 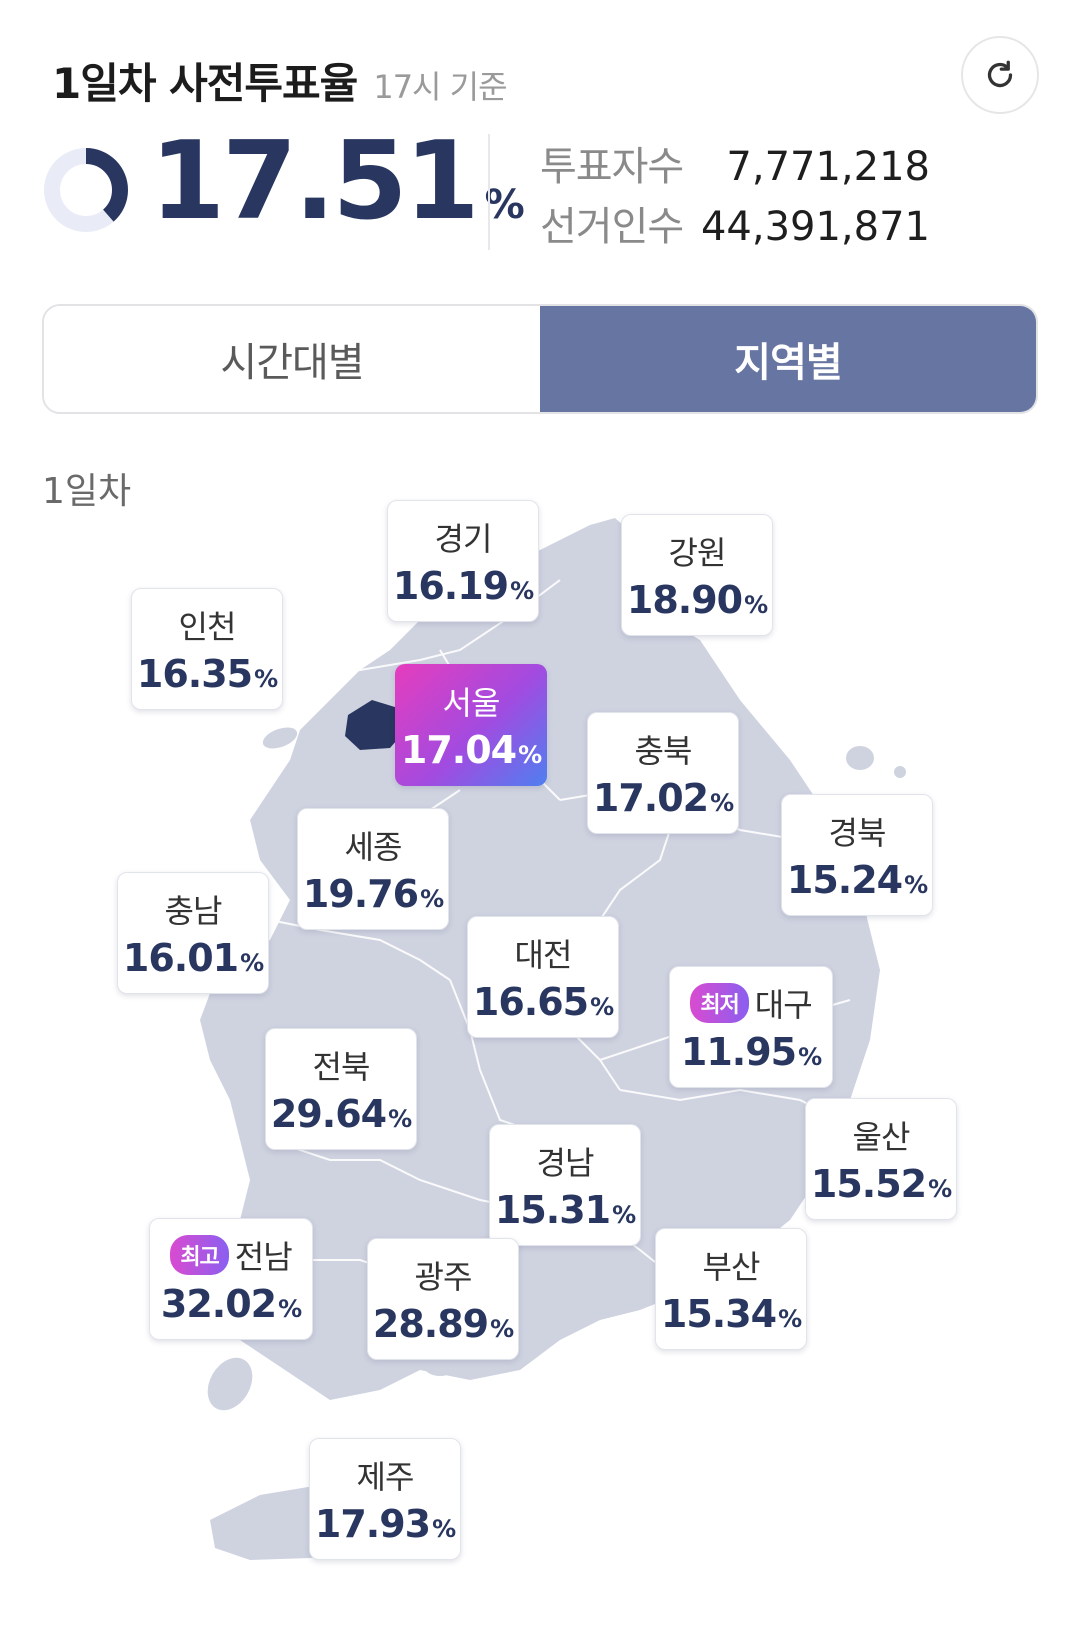 I want to click on electors-label: 선거인수, so click(x=612, y=227).